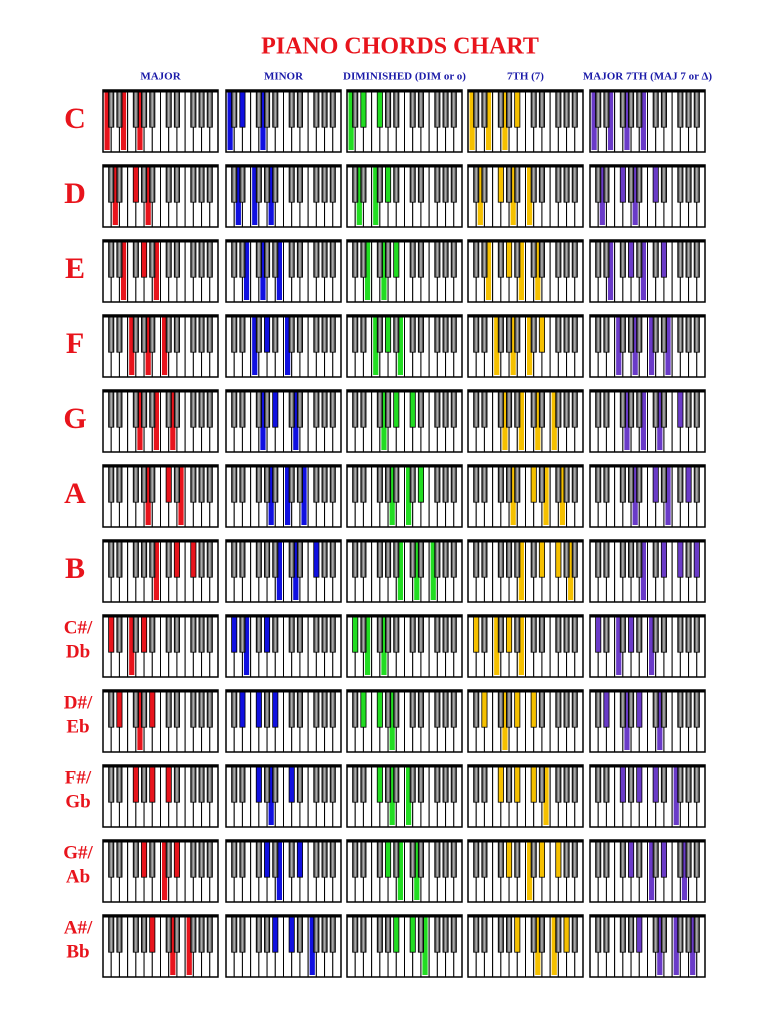  Describe the element at coordinates (648, 77) in the screenshot. I see `column-header: MAJOR 7TH (MAJ 7 or Δ)` at that location.